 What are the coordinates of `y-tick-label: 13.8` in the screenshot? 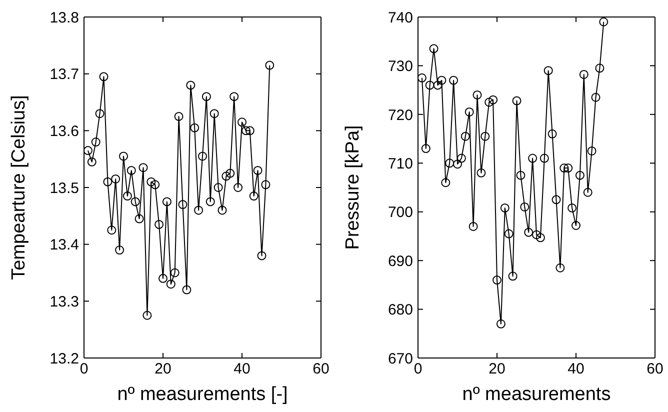 It's located at (64, 17).